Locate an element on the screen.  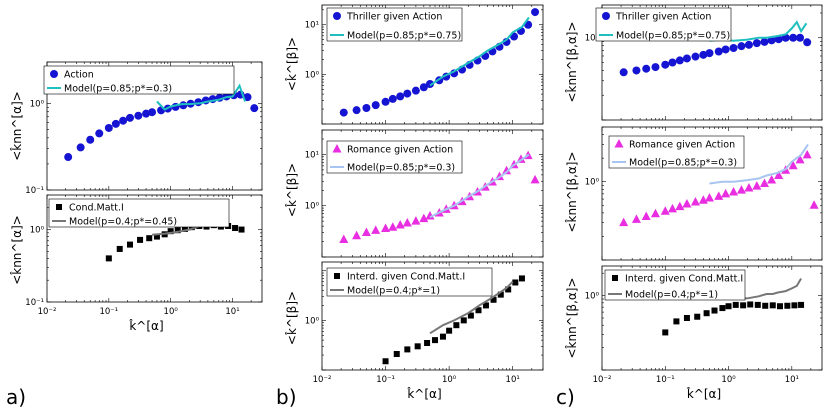
legend-label: Model(p=0.4;p*=0.45) is located at coordinates (123, 222).